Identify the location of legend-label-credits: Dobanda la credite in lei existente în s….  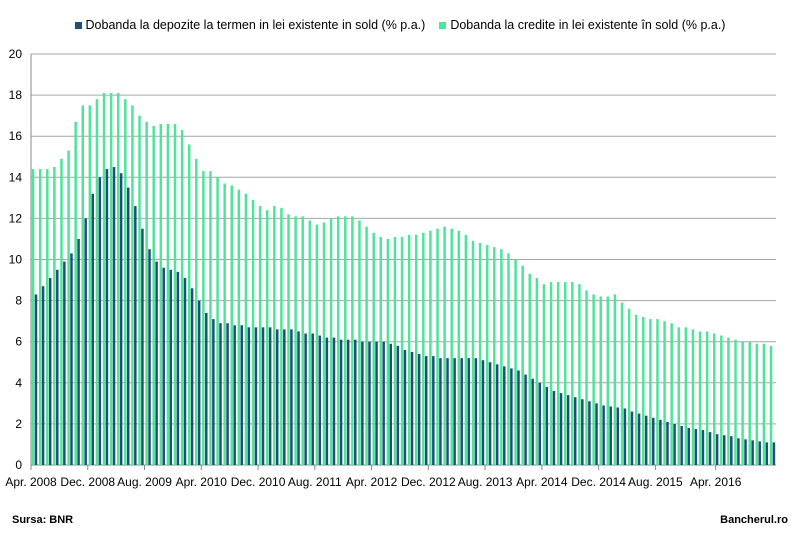
(588, 25).